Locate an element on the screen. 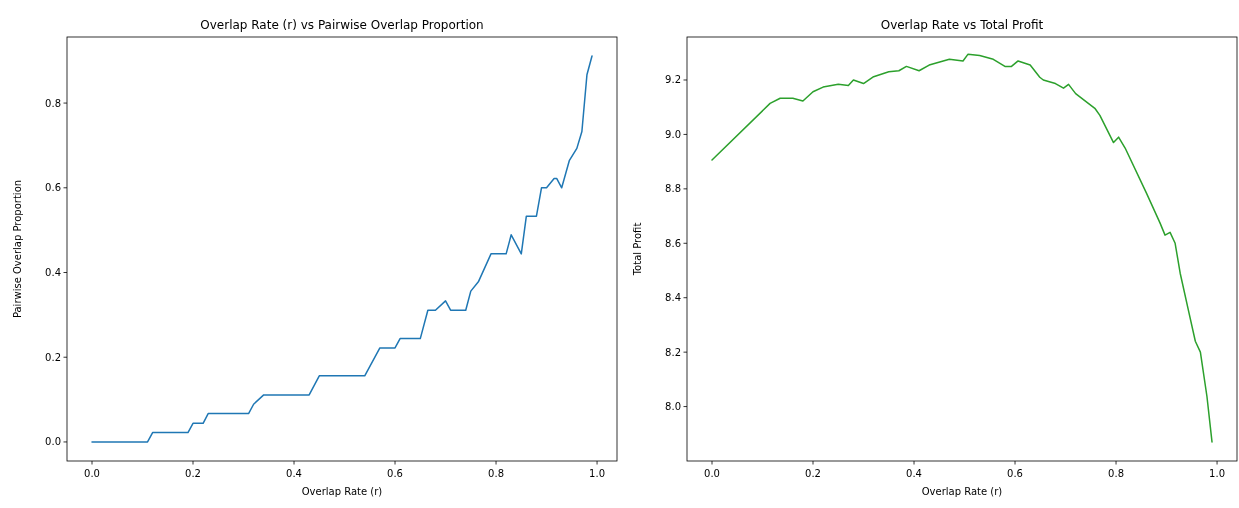 The height and width of the screenshot is (508, 1239). y-tick-label: 0.6 is located at coordinates (53, 188).